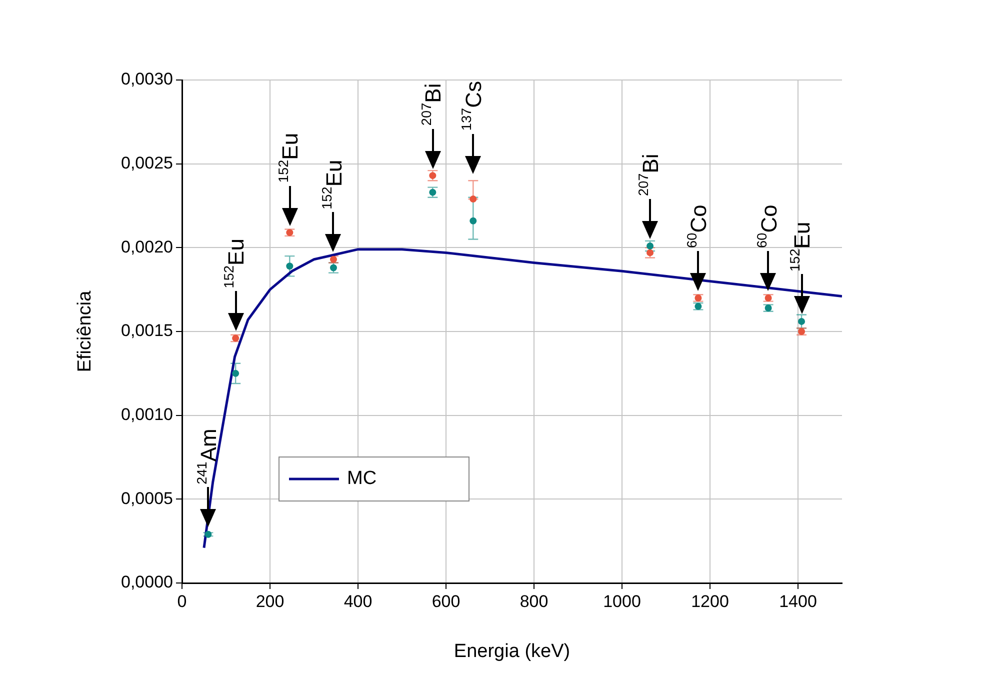 This screenshot has height=697, width=990. What do you see at coordinates (147, 163) in the screenshot?
I see `y-tick-label: 0,0025` at bounding box center [147, 163].